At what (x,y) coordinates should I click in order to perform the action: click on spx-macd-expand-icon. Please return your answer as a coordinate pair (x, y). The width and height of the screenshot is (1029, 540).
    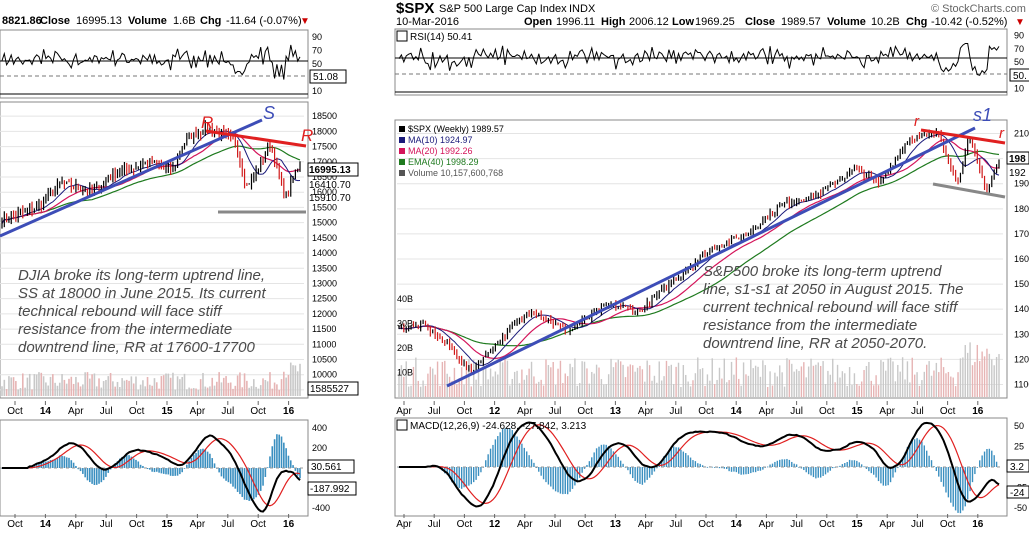
    Looking at the image, I should click on (402, 425).